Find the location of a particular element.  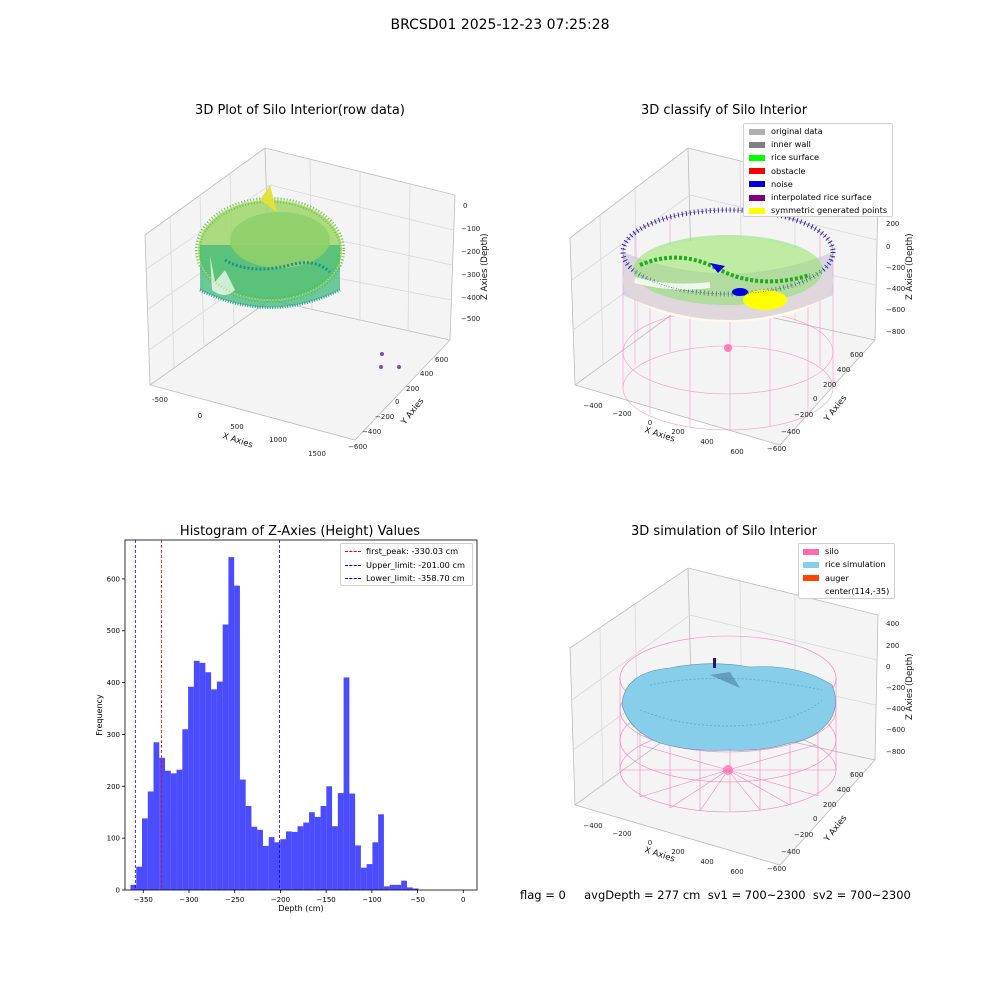

p4-xtick: 200 is located at coordinates (677, 852).